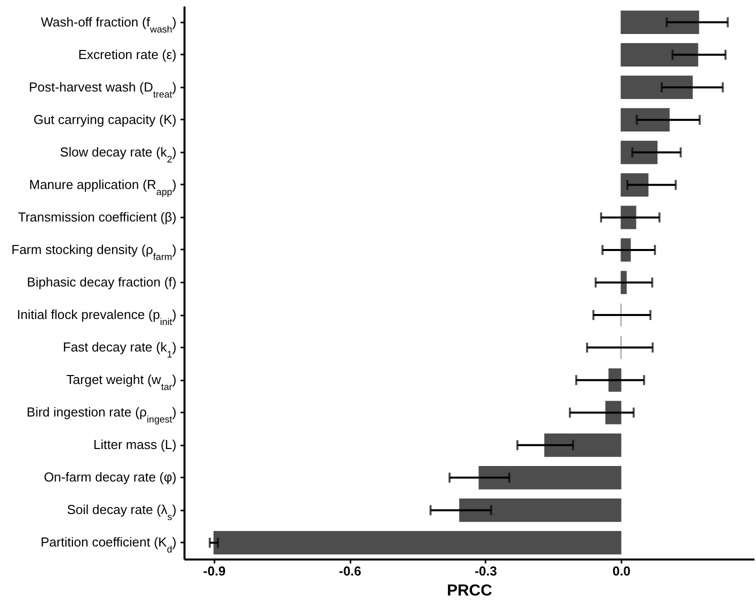 Image resolution: width=756 pixels, height=600 pixels. I want to click on y-tick-label: Gut carrying capacity (K), so click(104, 119).